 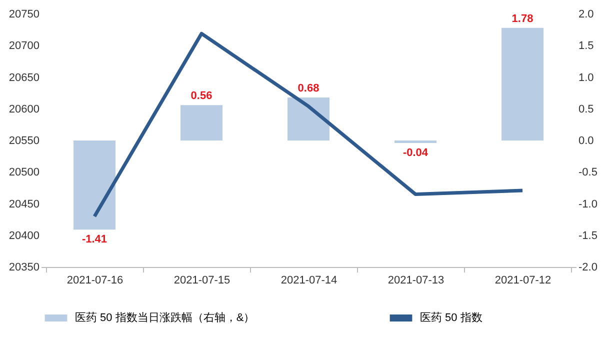 I want to click on y-tick-label: 20350, so click(x=24, y=268).